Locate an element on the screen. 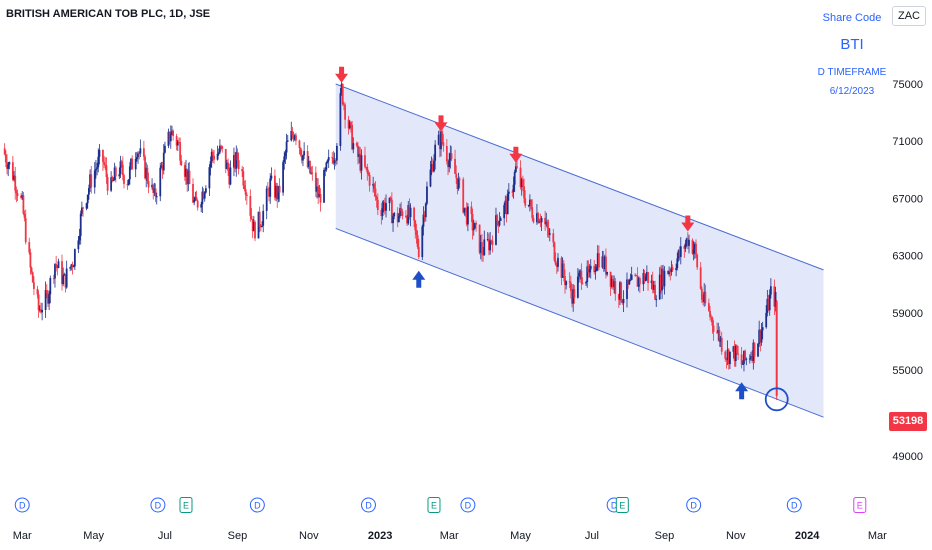 The image size is (932, 550). x-tick-label: Mar is located at coordinates (449, 536).